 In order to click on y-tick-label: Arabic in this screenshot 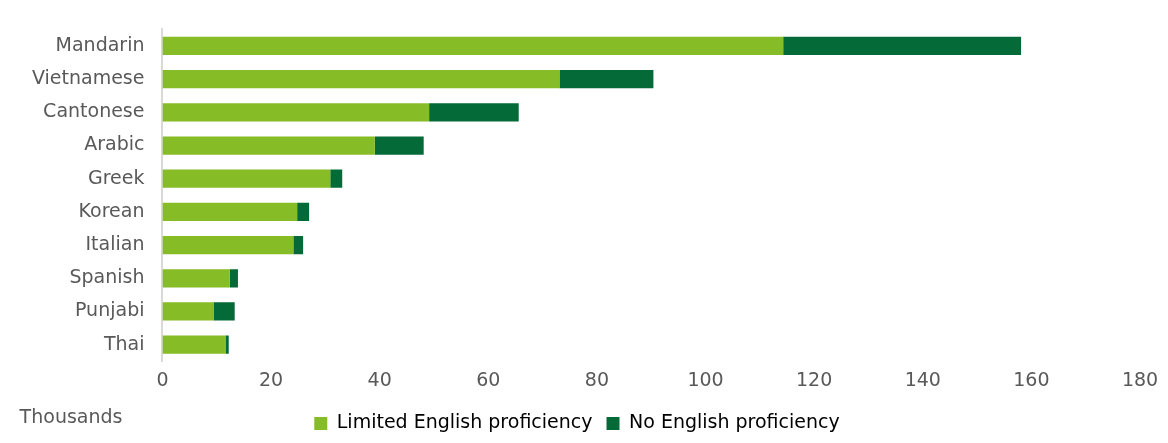, I will do `click(114, 143)`.